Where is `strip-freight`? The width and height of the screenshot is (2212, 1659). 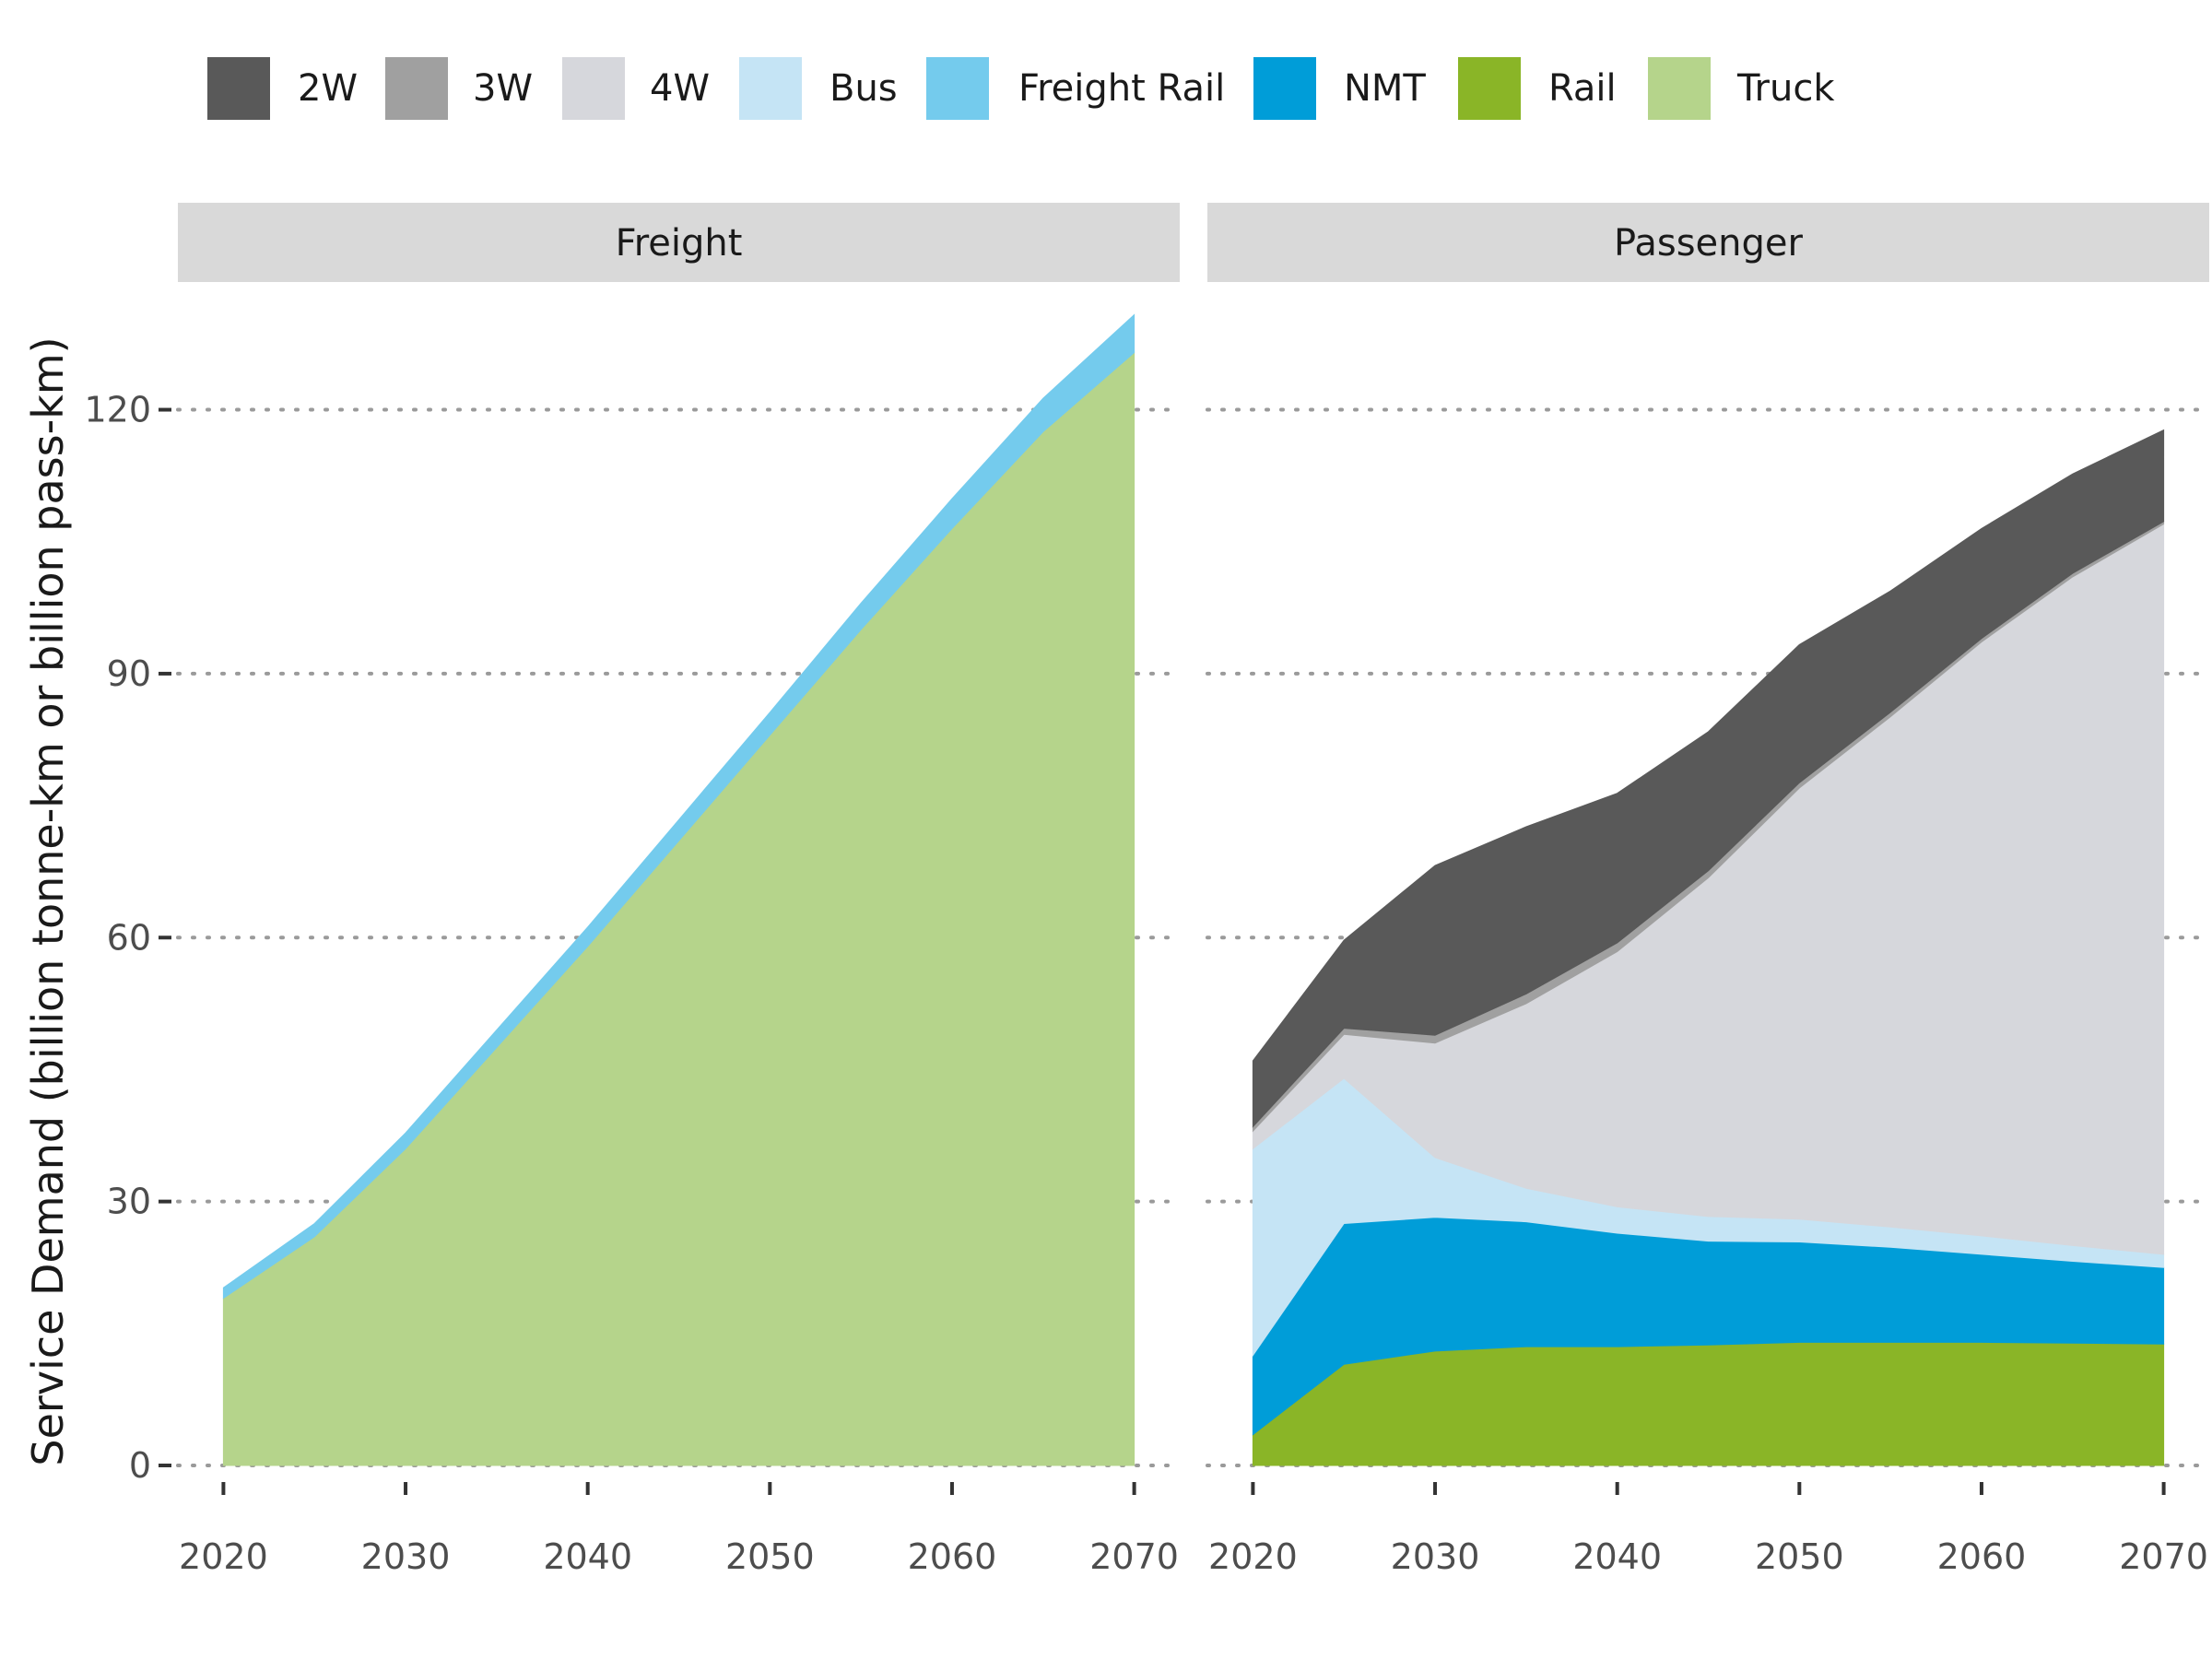 strip-freight is located at coordinates (679, 242).